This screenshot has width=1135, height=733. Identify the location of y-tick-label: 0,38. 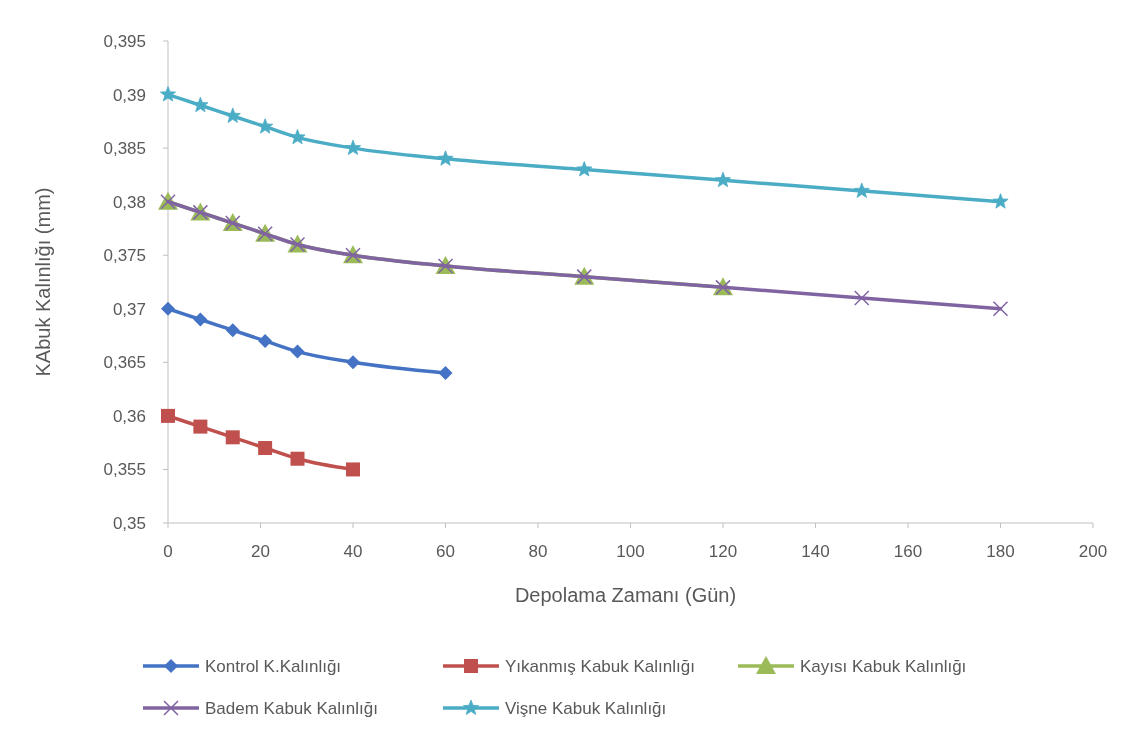
(129, 202).